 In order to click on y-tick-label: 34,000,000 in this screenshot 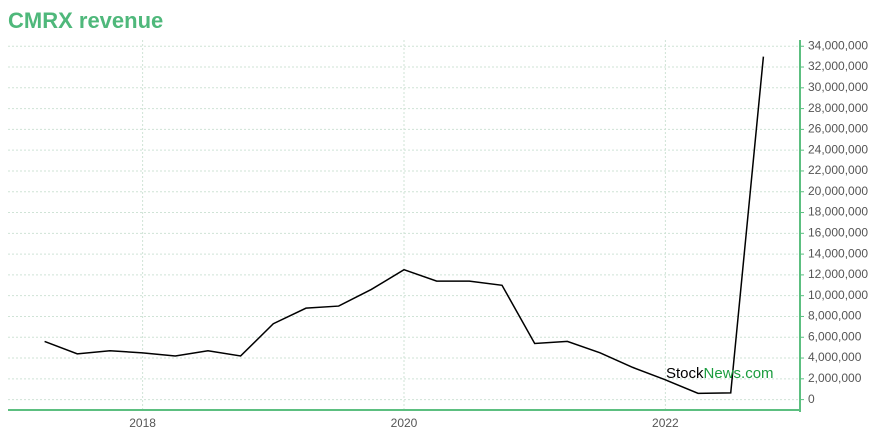, I will do `click(838, 45)`.